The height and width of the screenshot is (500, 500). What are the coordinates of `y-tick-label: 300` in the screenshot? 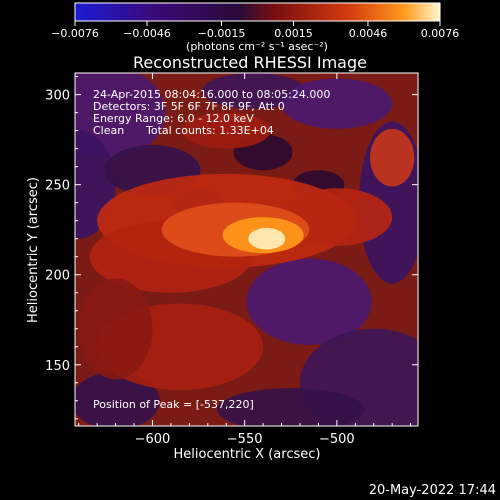 It's located at (57, 96).